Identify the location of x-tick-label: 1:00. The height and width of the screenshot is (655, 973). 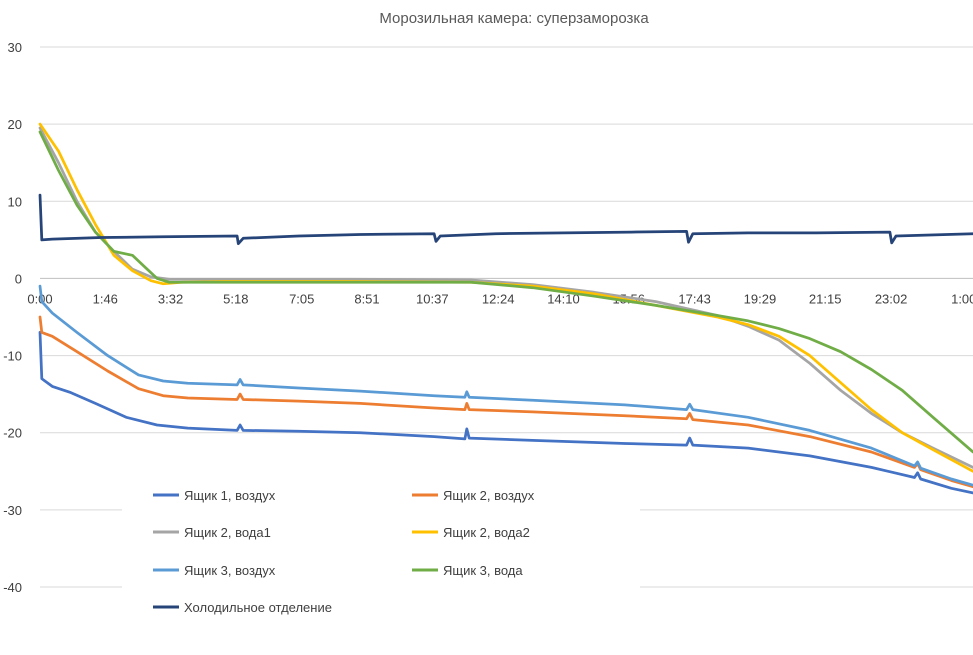
(962, 298).